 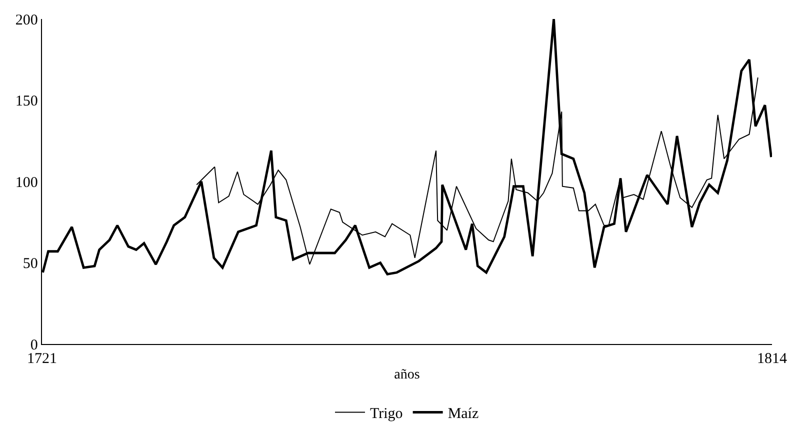 What do you see at coordinates (772, 359) in the screenshot?
I see `x-tick-label: 1814` at bounding box center [772, 359].